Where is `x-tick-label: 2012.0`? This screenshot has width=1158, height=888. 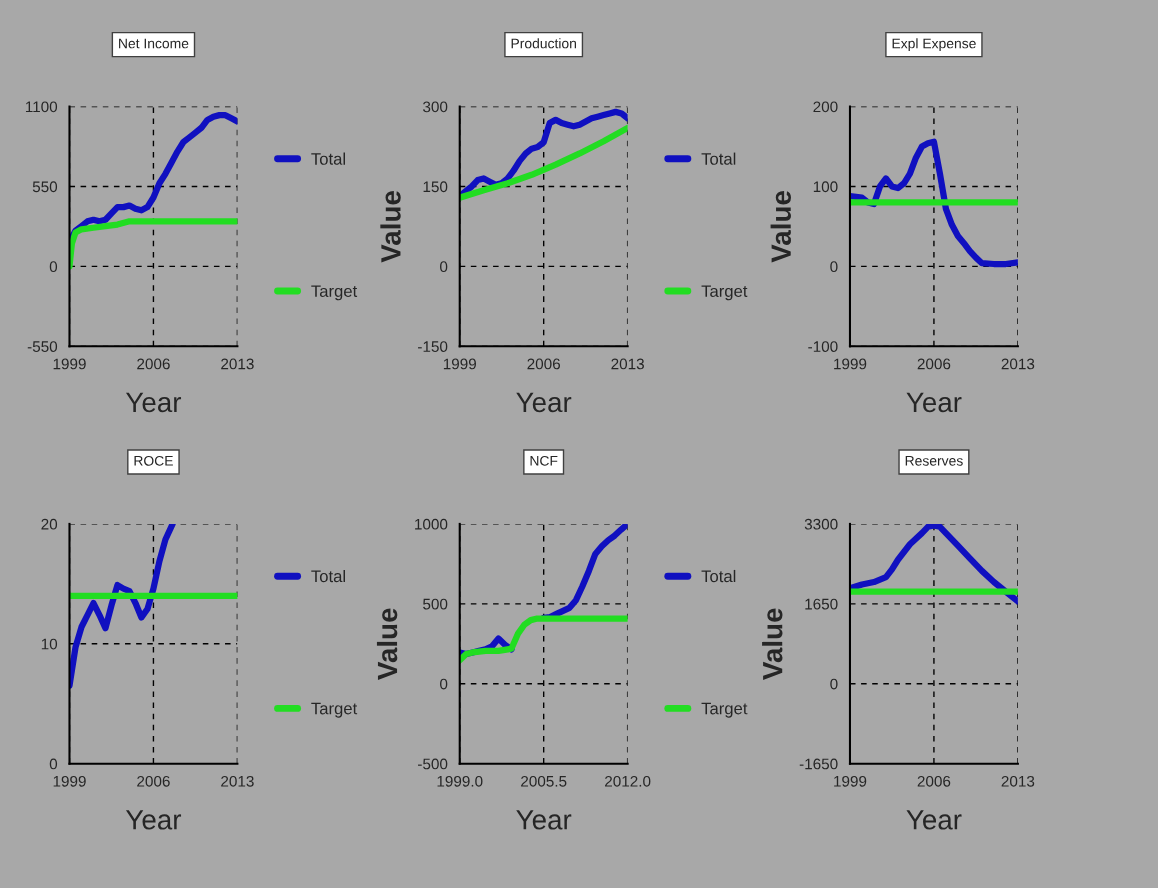 x-tick-label: 2012.0 is located at coordinates (628, 781).